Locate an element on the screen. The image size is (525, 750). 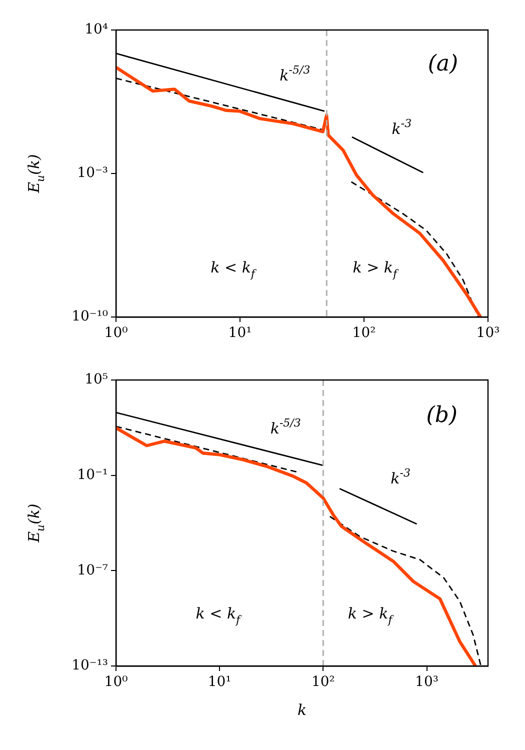
annotation: (b) is located at coordinates (442, 415).